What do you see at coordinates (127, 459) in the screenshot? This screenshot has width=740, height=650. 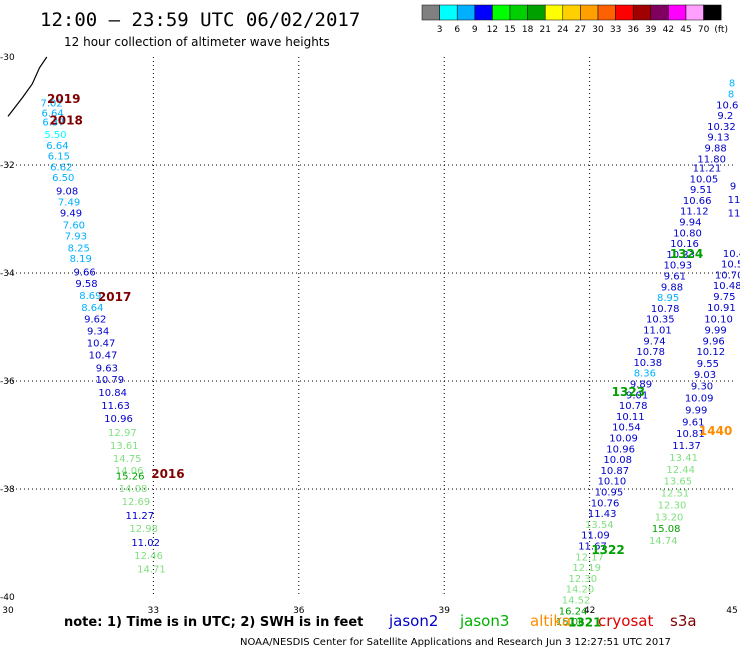 I see `wave-height-label: 14.75` at bounding box center [127, 459].